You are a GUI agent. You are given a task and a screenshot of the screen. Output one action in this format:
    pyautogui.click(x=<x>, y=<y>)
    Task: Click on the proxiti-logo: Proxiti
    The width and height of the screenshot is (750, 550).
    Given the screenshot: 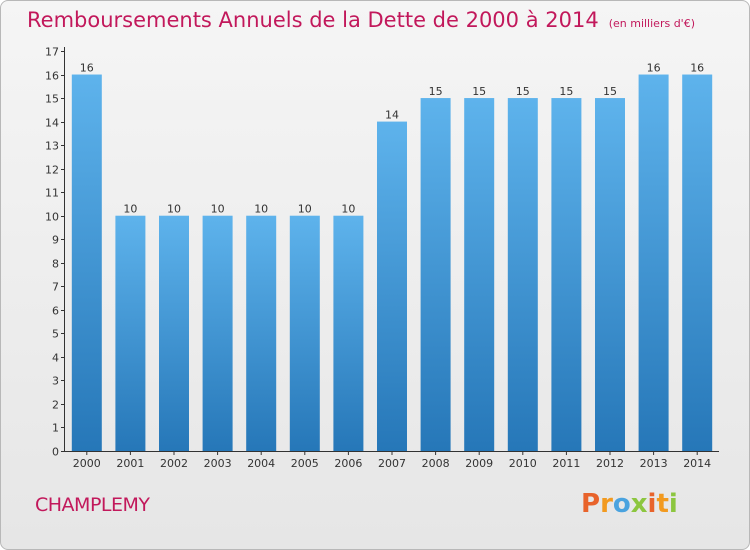 What is the action you would take?
    pyautogui.click(x=629, y=504)
    